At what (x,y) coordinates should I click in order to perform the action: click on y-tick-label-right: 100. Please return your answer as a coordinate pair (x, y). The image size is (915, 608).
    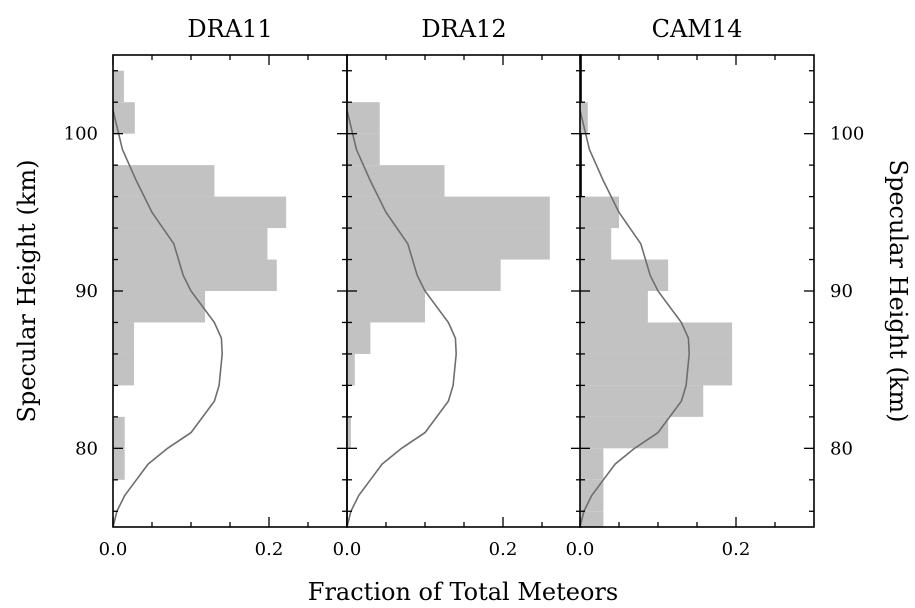
    Looking at the image, I should click on (847, 134).